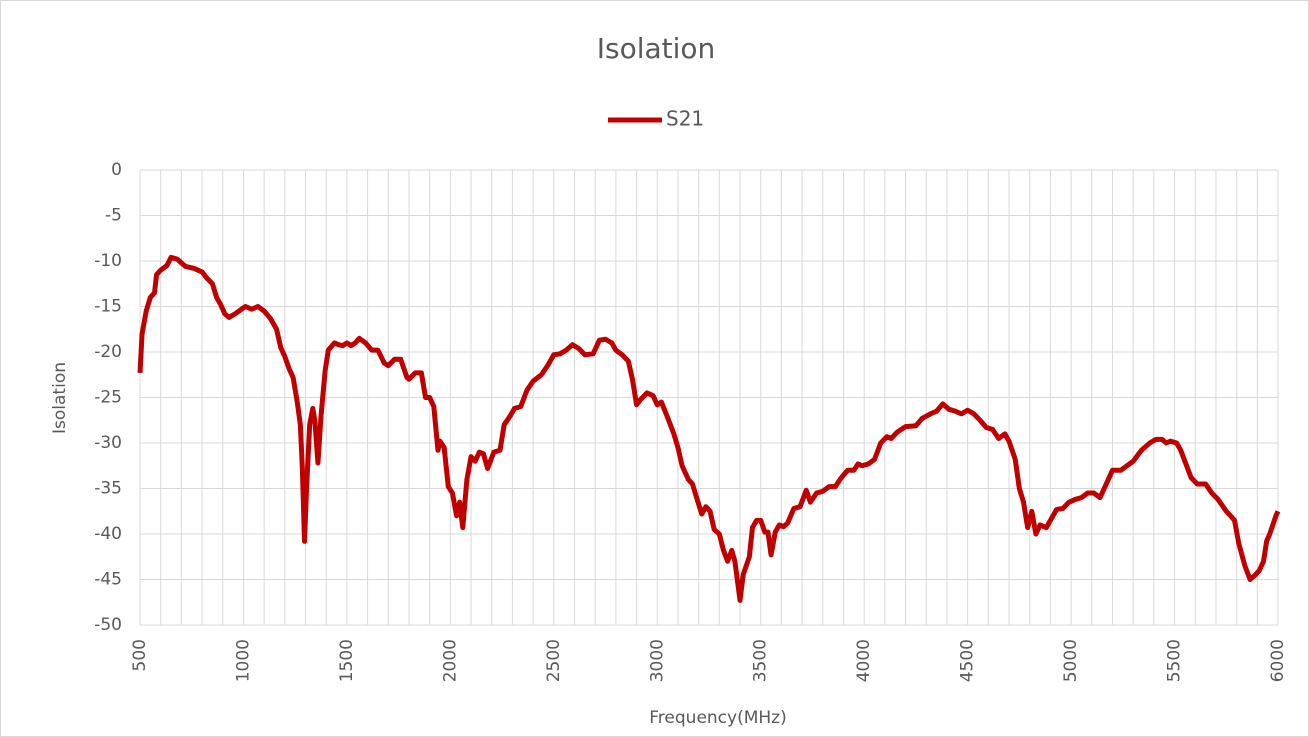  What do you see at coordinates (108, 398) in the screenshot?
I see `y-tick-label: -25` at bounding box center [108, 398].